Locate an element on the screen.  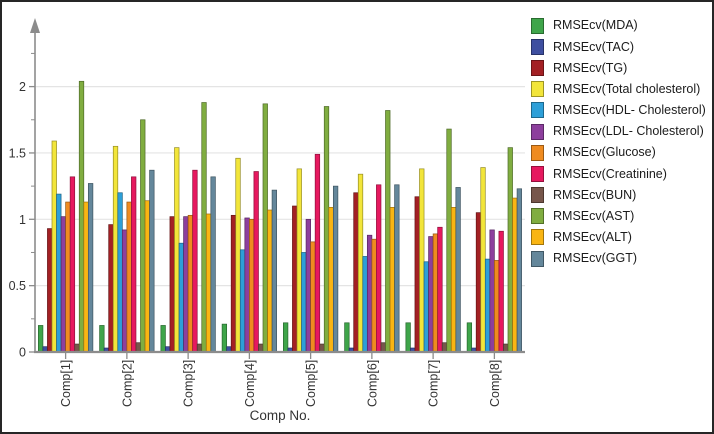
legend-item-0: RMSEcv(MDA) is located at coordinates (618, 25).